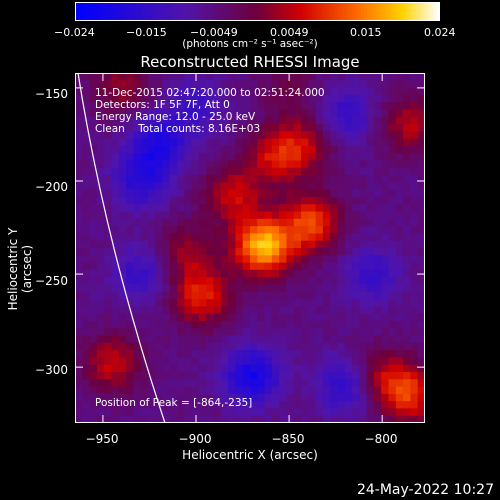  Describe the element at coordinates (162, 105) in the screenshot. I see `info-detectors: Detectors: 1F 5F 7F, Att 0` at that location.